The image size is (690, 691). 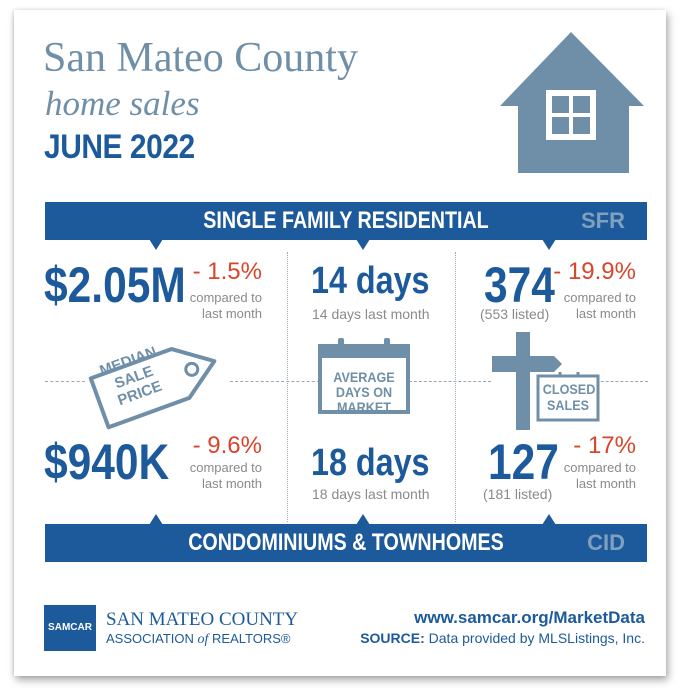 I want to click on source-label: SOURCE:, so click(x=392, y=638).